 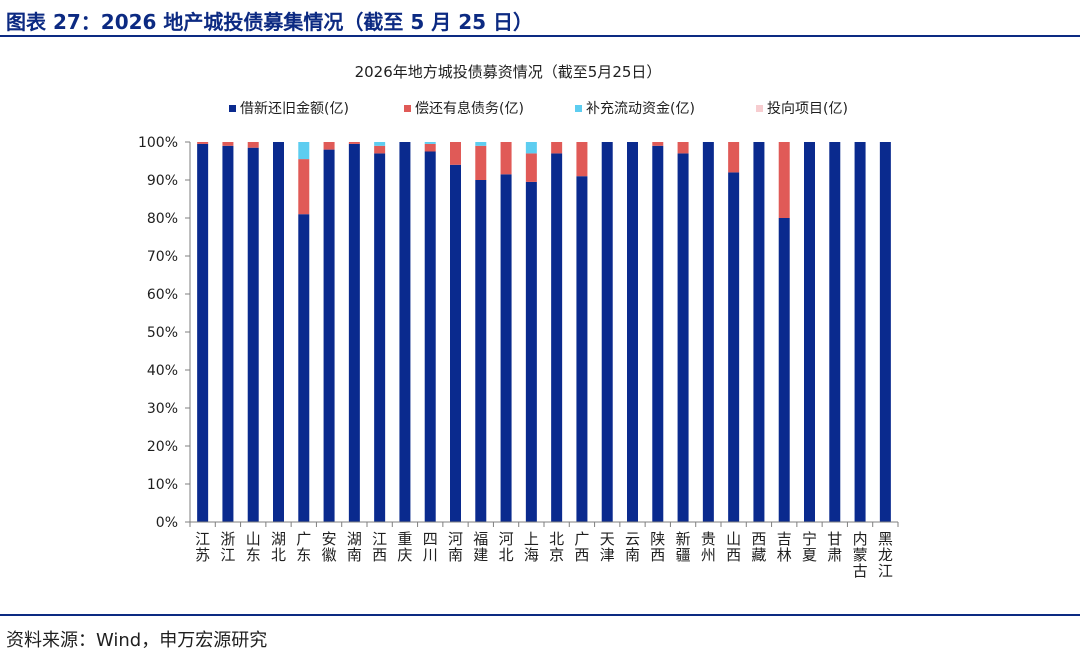 What do you see at coordinates (733, 547) in the screenshot?
I see `x-tick-label: 山西` at bounding box center [733, 547].